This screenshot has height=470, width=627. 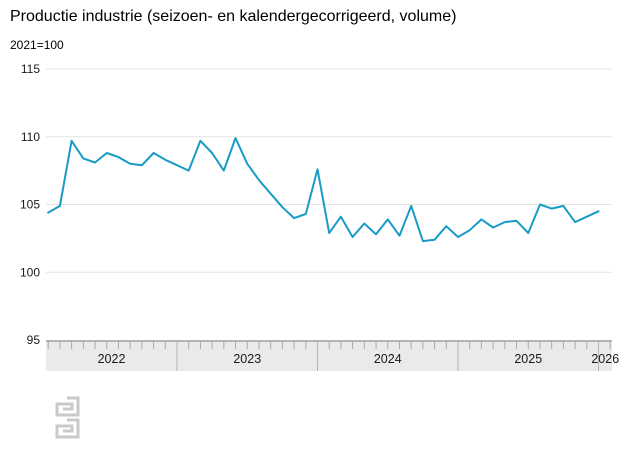 I want to click on svg-text: 100, so click(x=30, y=272).